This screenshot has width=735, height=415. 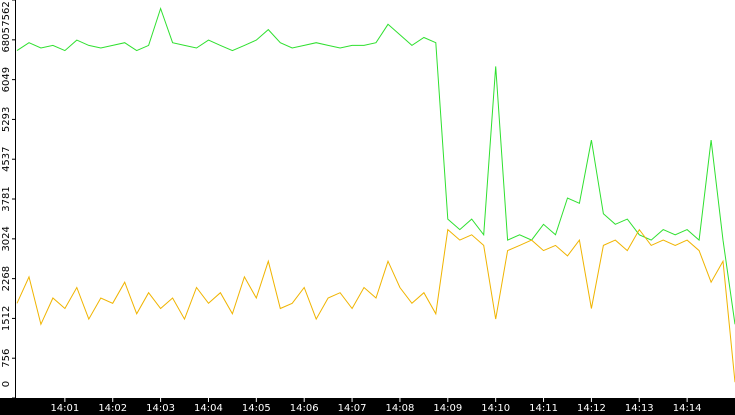 What do you see at coordinates (6, 278) in the screenshot?
I see `y-tick-label: 2268` at bounding box center [6, 278].